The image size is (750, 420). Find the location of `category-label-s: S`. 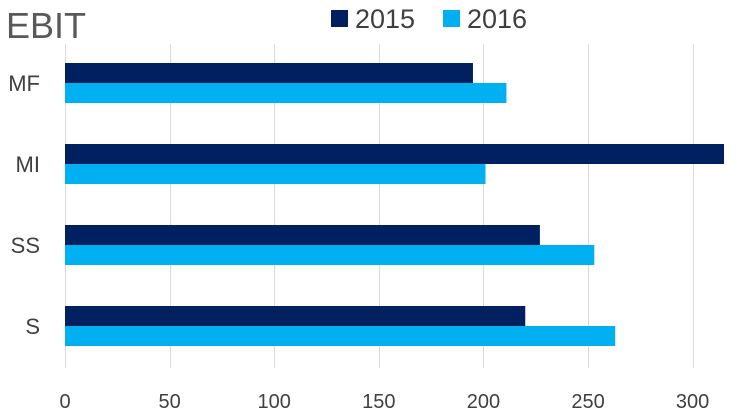

category-label-s: S is located at coordinates (32, 326).